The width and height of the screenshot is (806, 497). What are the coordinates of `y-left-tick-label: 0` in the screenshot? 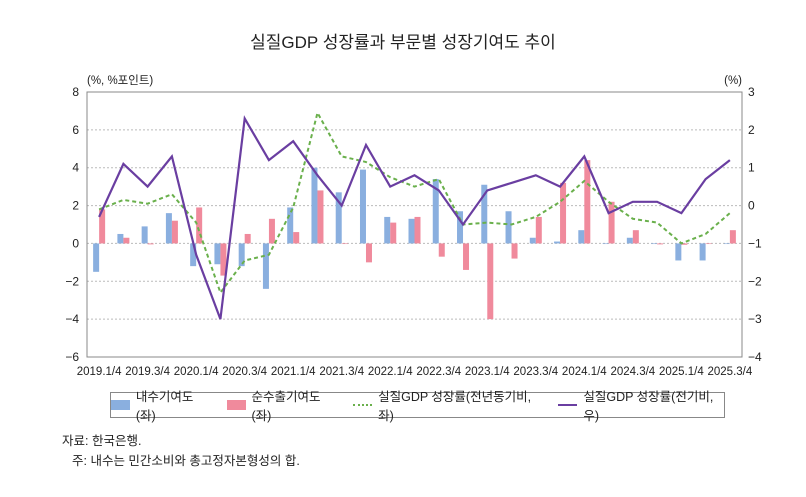 It's located at (75, 243).